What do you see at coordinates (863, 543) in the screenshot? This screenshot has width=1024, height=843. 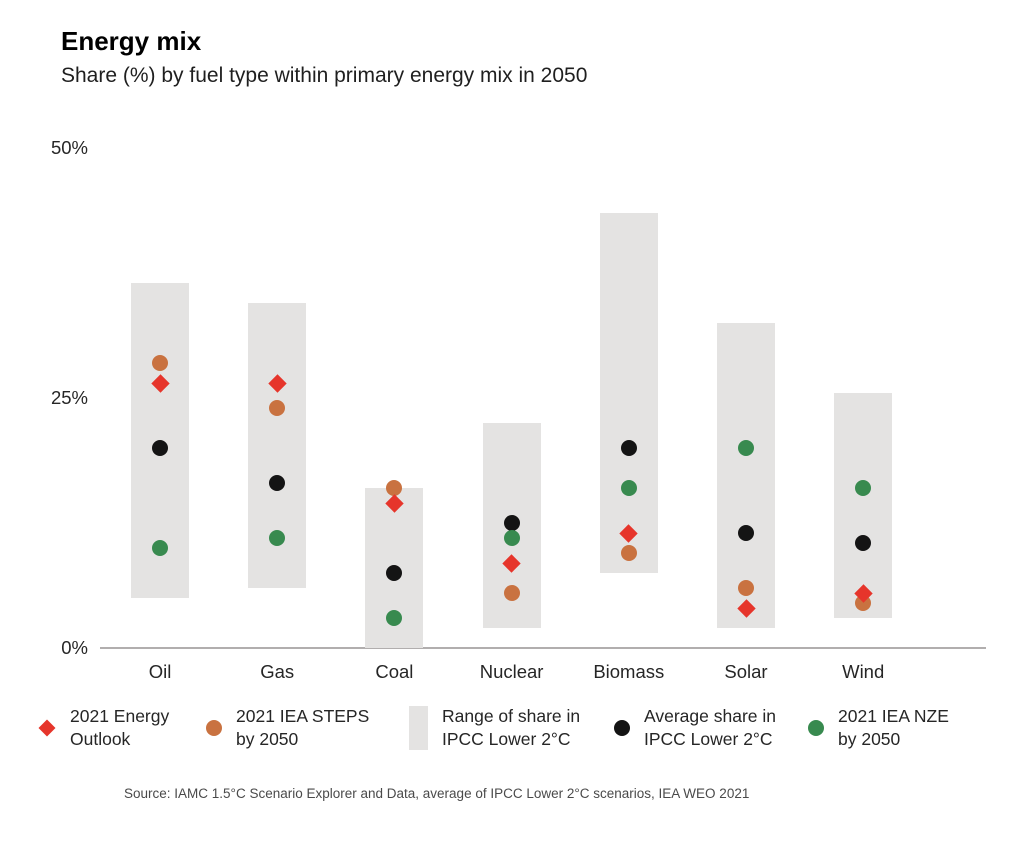 I see `marker-avg-wind` at bounding box center [863, 543].